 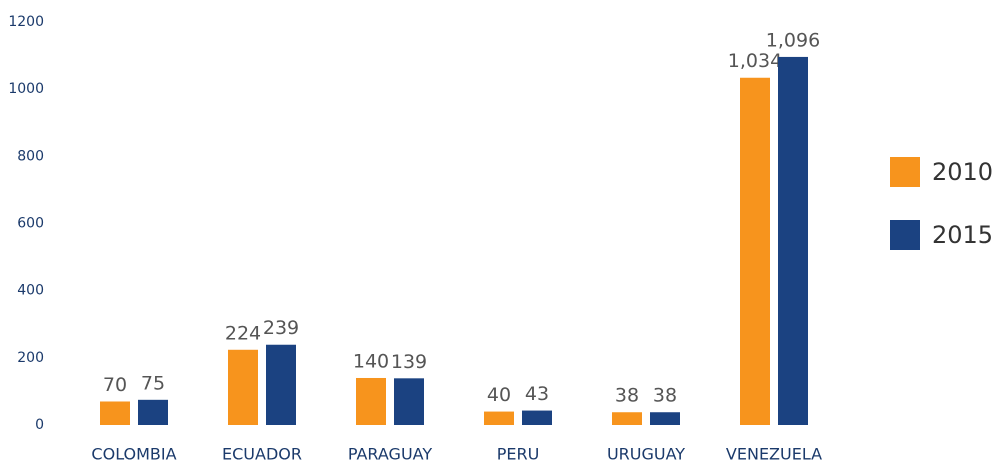 I want to click on value-label: 239, so click(x=281, y=328).